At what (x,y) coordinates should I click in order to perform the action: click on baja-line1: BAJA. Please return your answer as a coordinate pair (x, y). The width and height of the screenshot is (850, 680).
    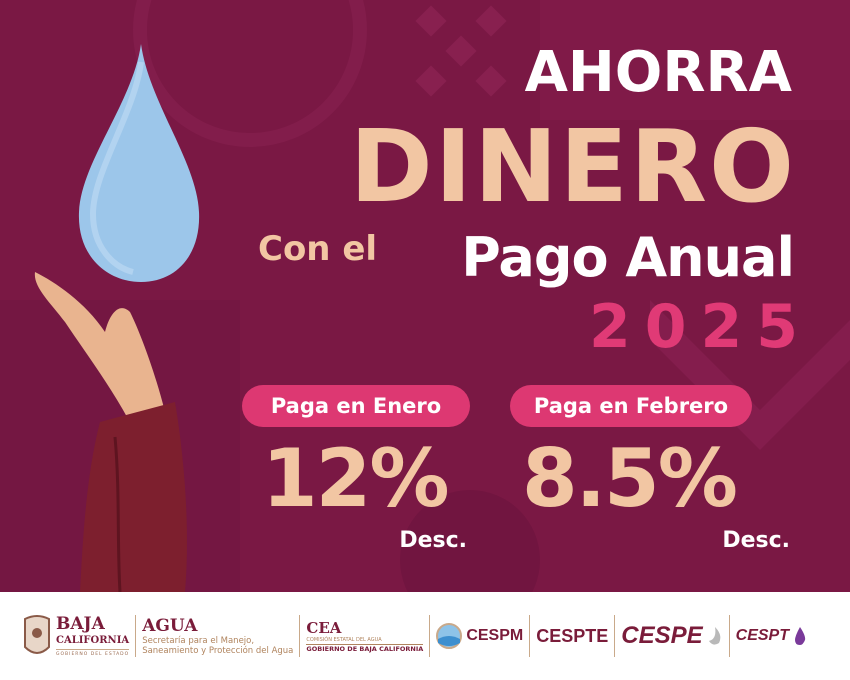
    Looking at the image, I should click on (80, 624).